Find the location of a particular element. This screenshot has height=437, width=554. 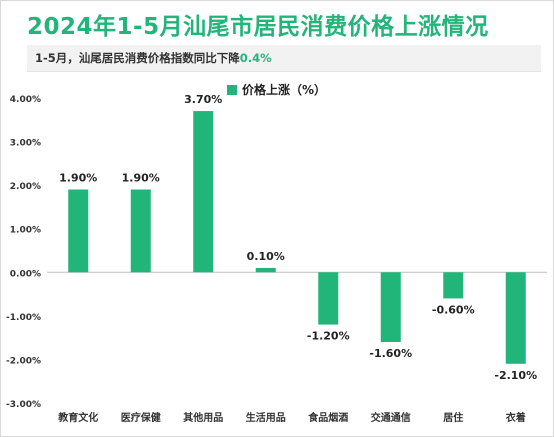

data-label: -1.20% is located at coordinates (328, 336).